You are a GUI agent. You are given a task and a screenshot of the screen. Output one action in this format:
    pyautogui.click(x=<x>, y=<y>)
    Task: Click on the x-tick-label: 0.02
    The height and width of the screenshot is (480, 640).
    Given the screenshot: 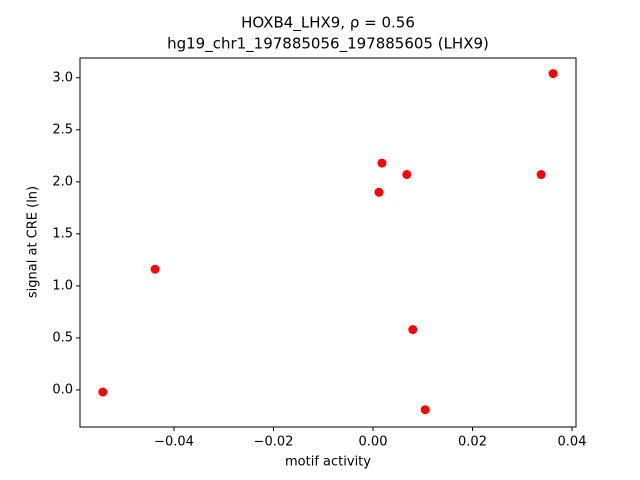 What is the action you would take?
    pyautogui.click(x=472, y=442)
    